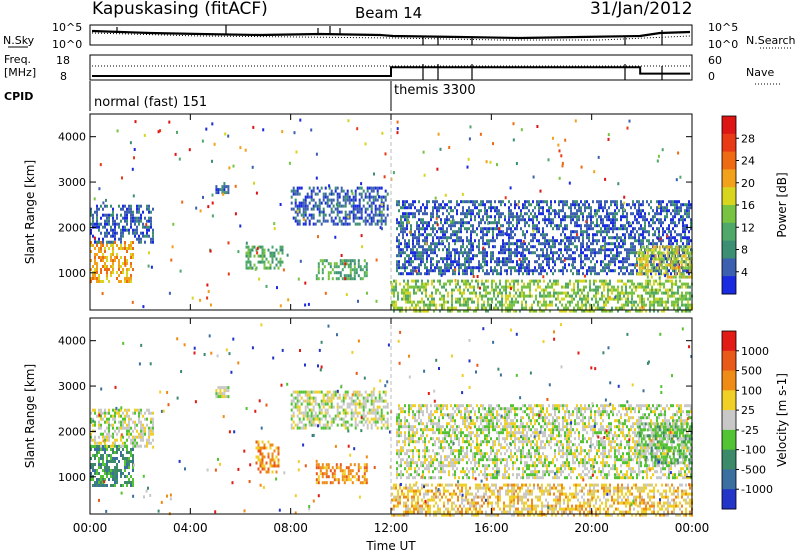 Image resolution: width=800 pixels, height=554 pixels. What do you see at coordinates (757, 489) in the screenshot?
I see `velocity-colorbar-tick-label: -1000` at bounding box center [757, 489].